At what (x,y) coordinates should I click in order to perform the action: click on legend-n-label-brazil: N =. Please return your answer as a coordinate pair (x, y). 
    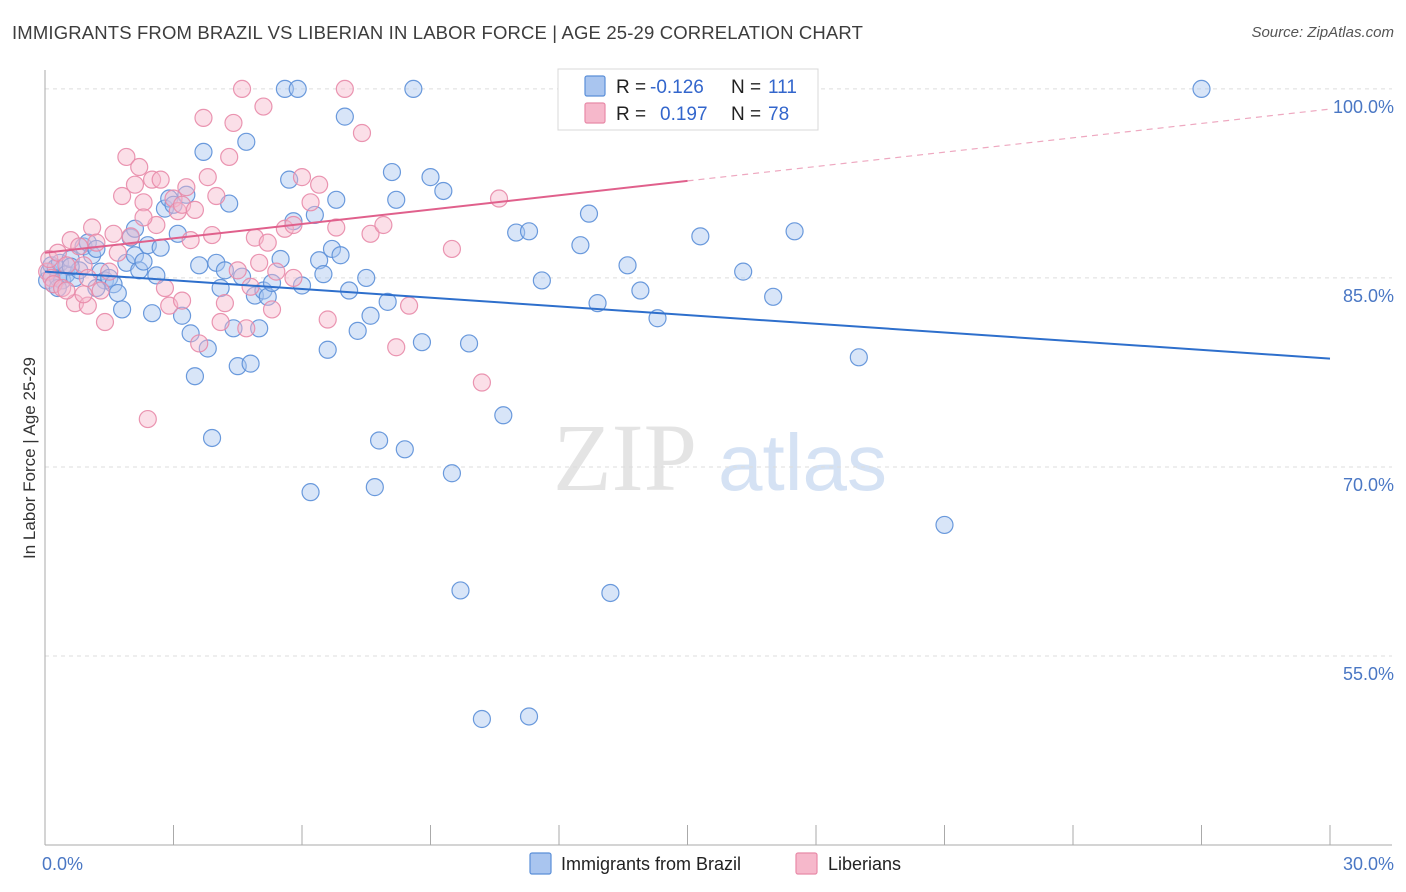
    Looking at the image, I should click on (746, 87).